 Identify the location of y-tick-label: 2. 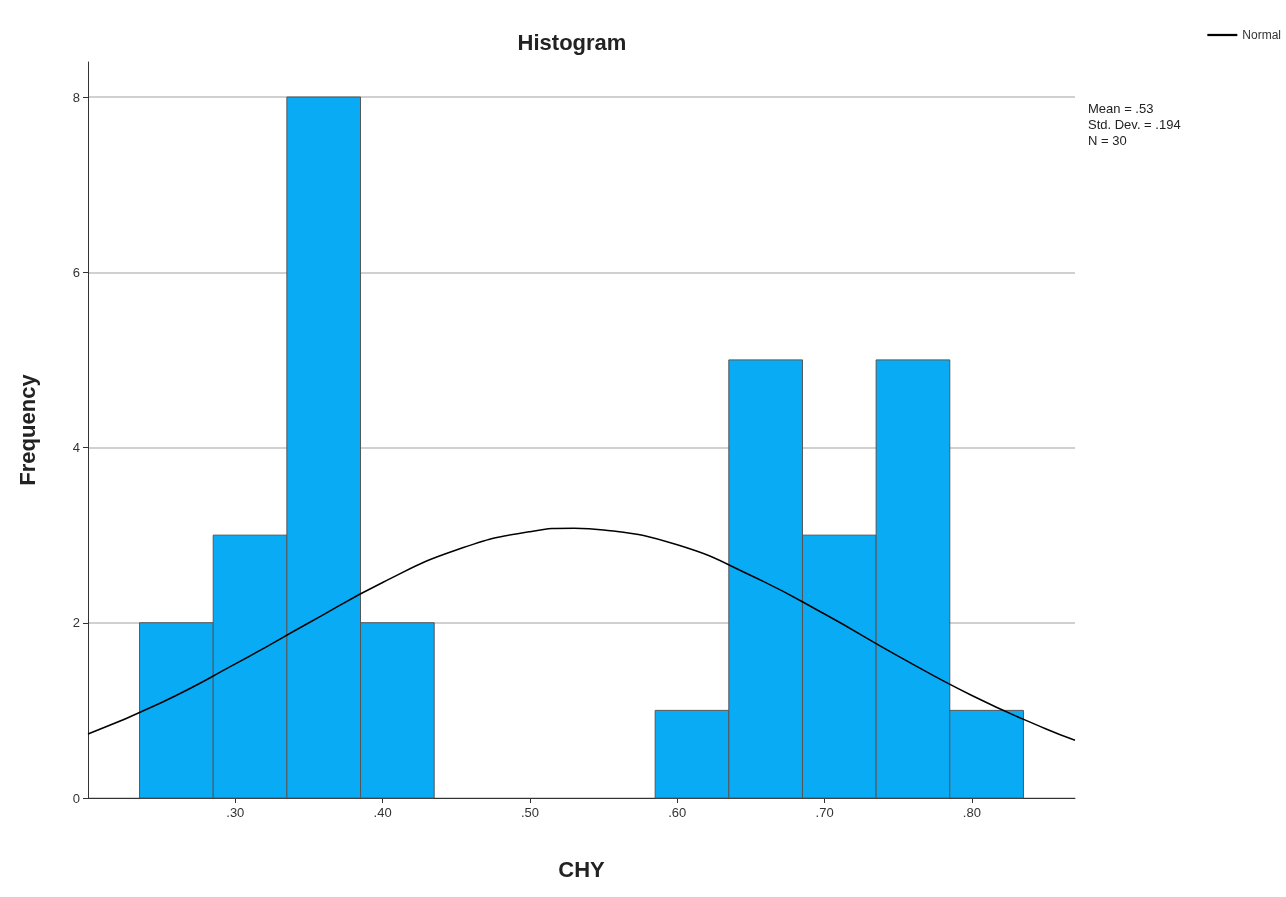
(76, 623).